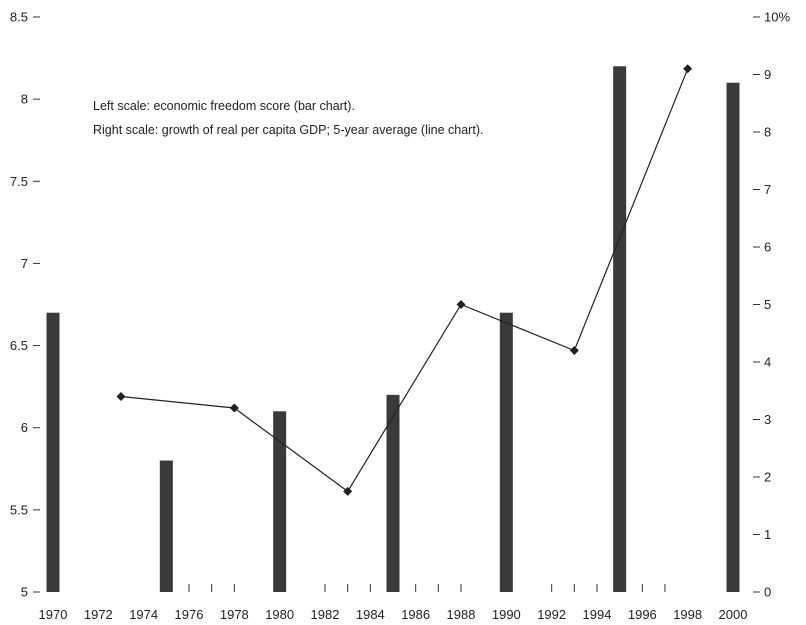 The image size is (806, 625). I want to click on right-tick-label-5: 5, so click(767, 304).